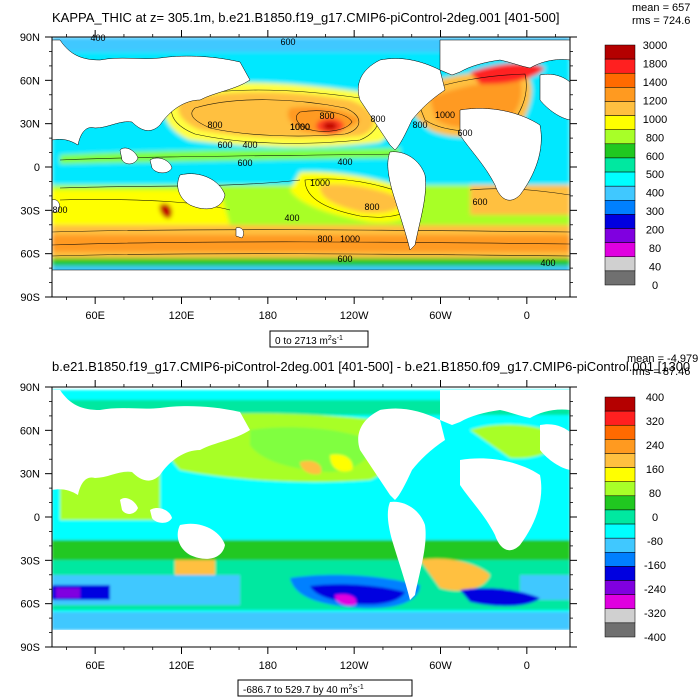 The height and width of the screenshot is (700, 700). I want to click on panel-1-unit-s: s, so click(334, 341).